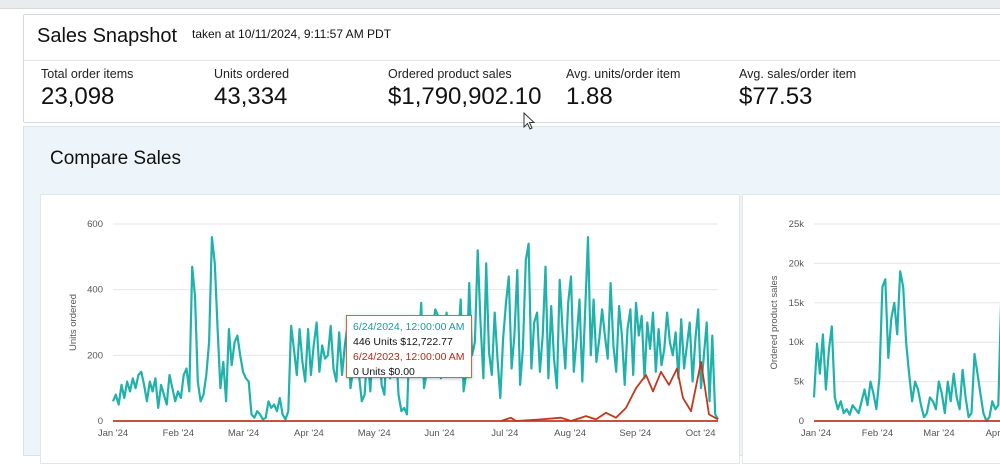 Image resolution: width=1000 pixels, height=470 pixels. Describe the element at coordinates (450, 74) in the screenshot. I see `metric-label: Ordered product sales` at that location.